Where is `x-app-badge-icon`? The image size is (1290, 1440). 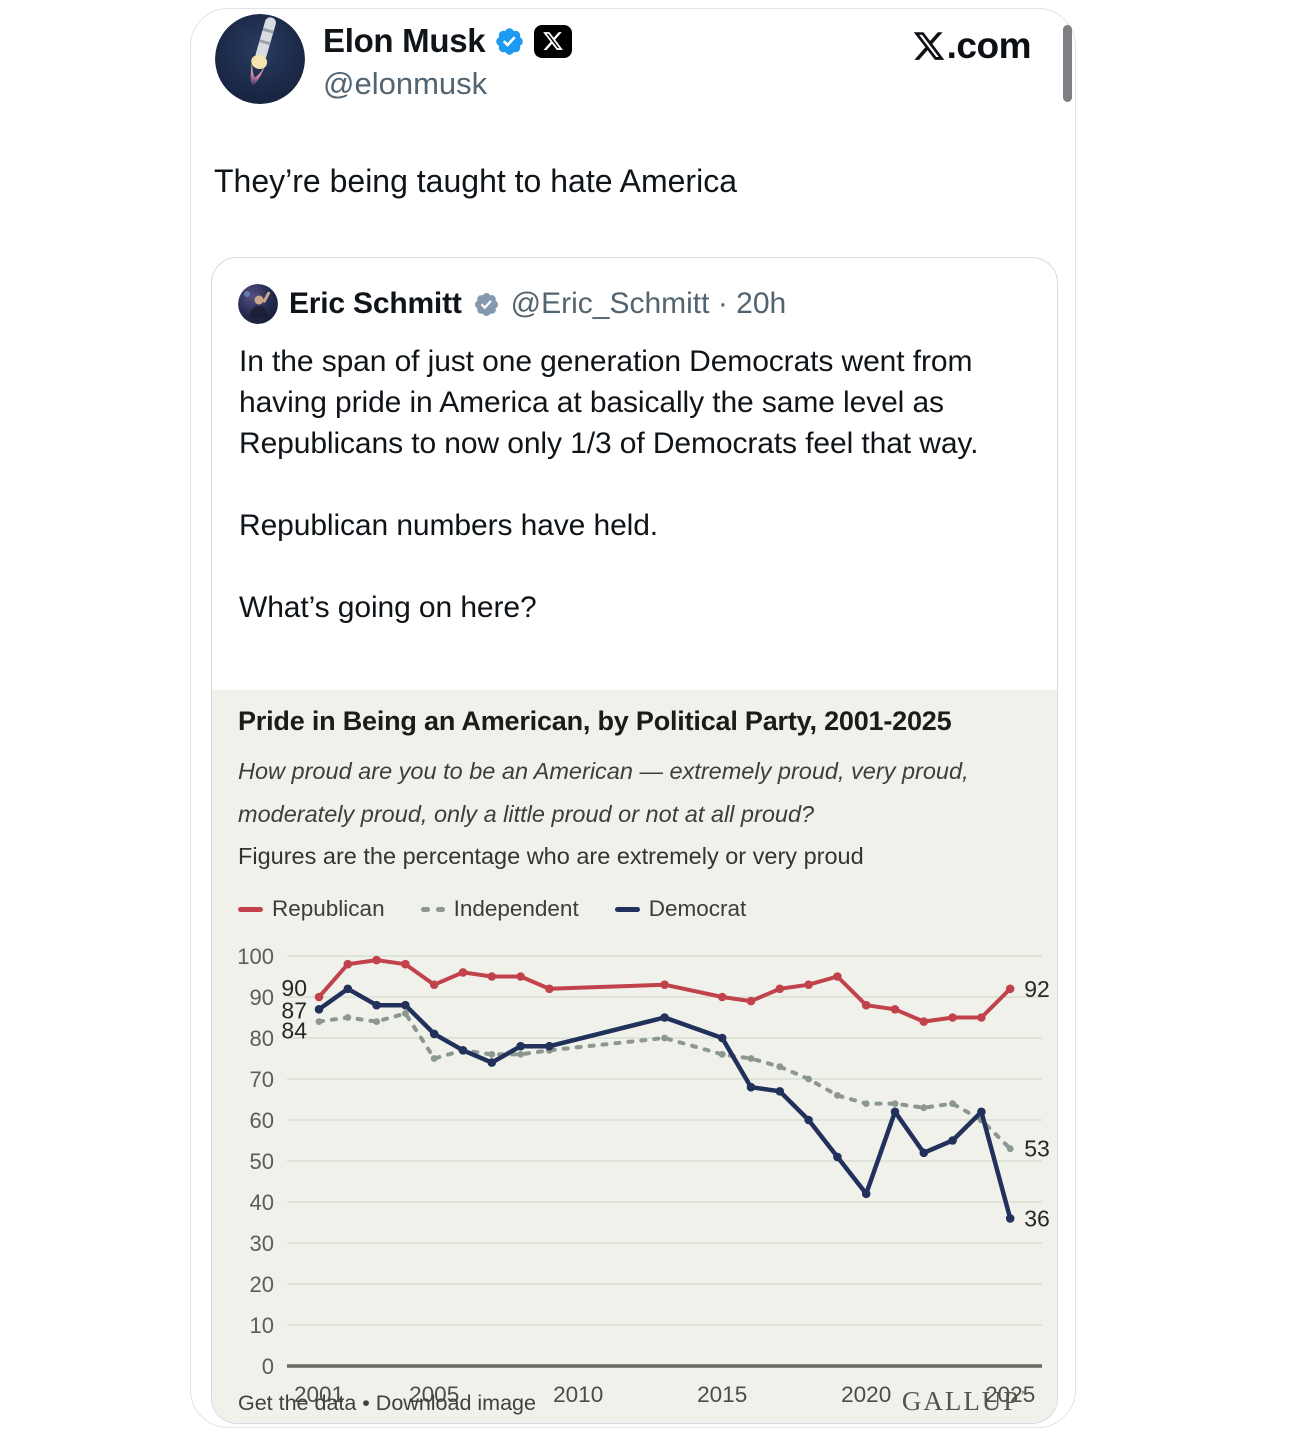 x-app-badge-icon is located at coordinates (553, 41).